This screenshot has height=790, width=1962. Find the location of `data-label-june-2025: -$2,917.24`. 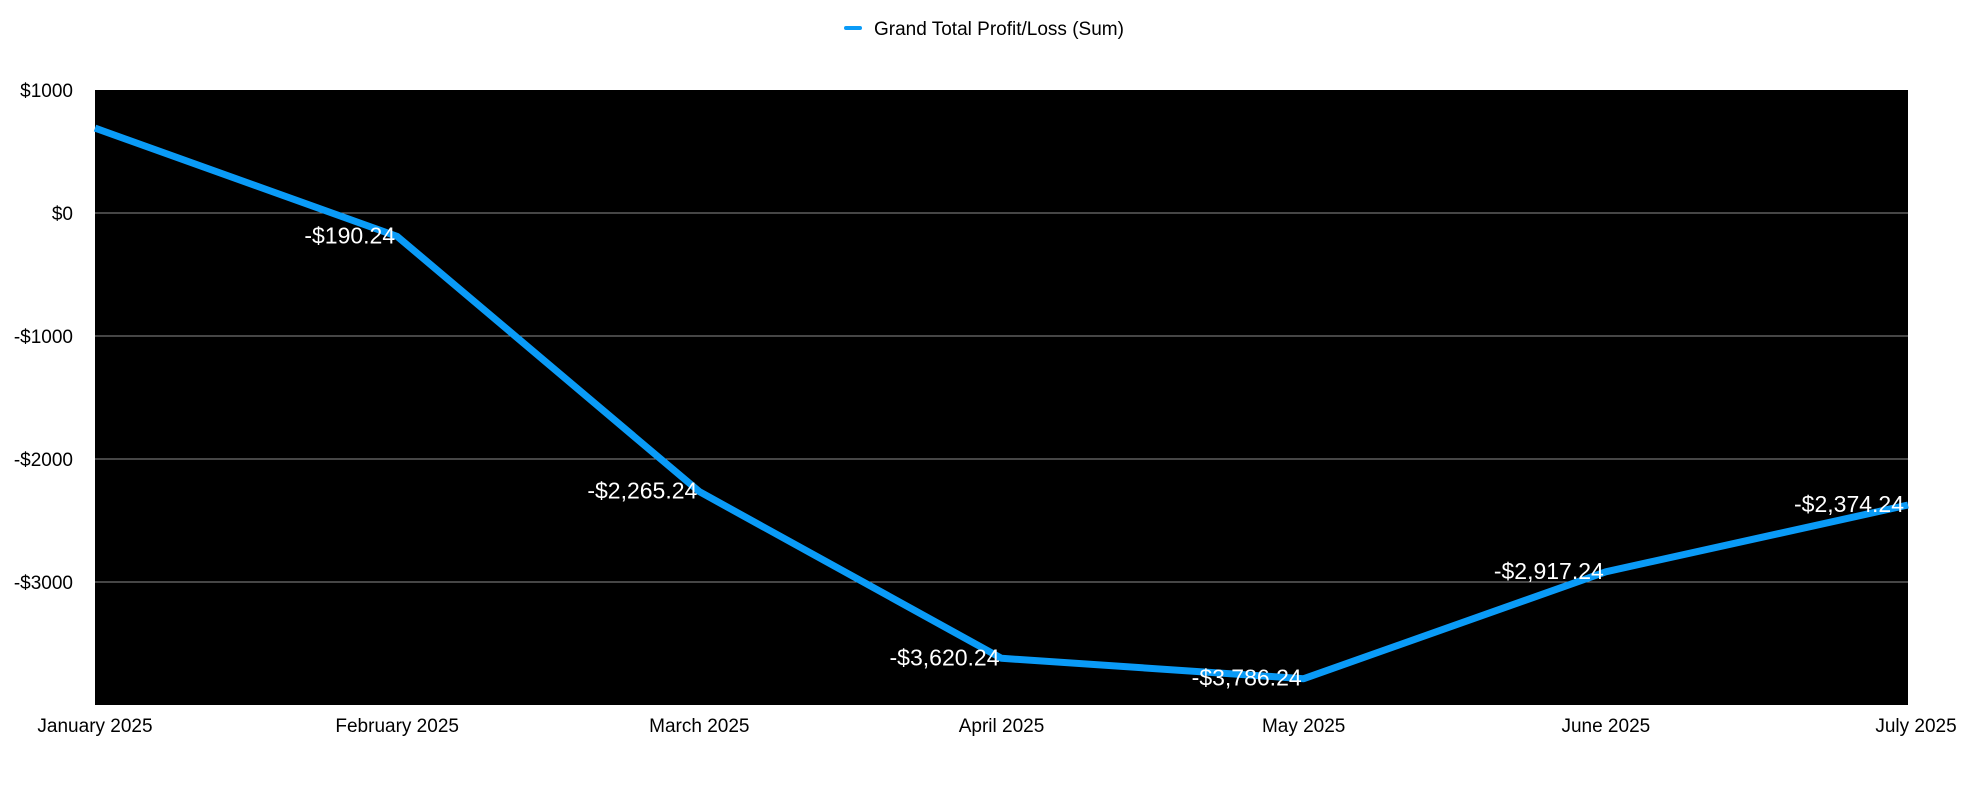

data-label-june-2025: -$2,917.24 is located at coordinates (1549, 571).